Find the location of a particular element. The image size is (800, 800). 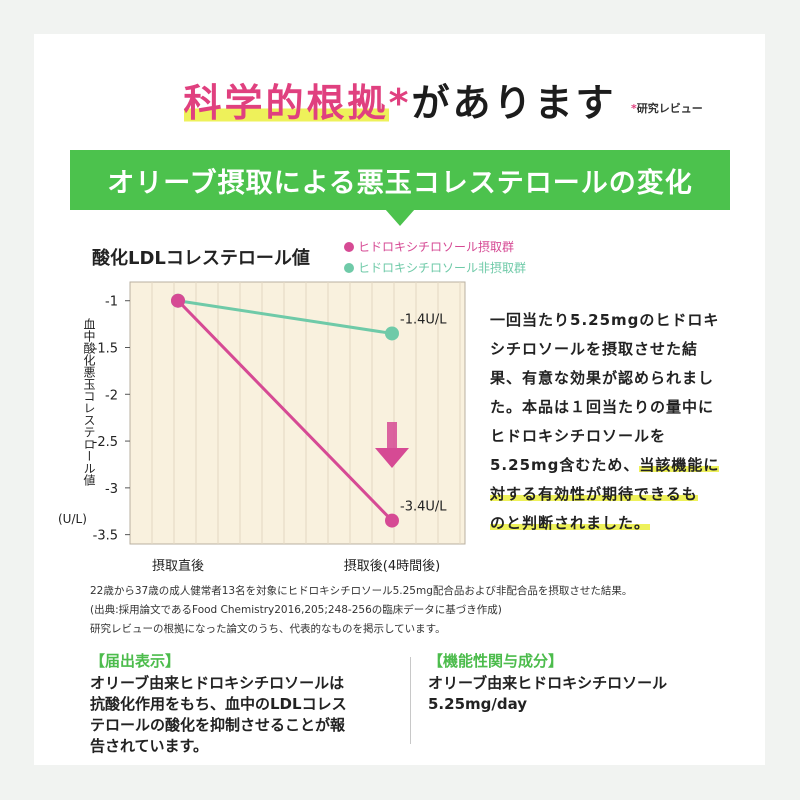

description-line: 対する有効性が期待できるも is located at coordinates (625, 494).